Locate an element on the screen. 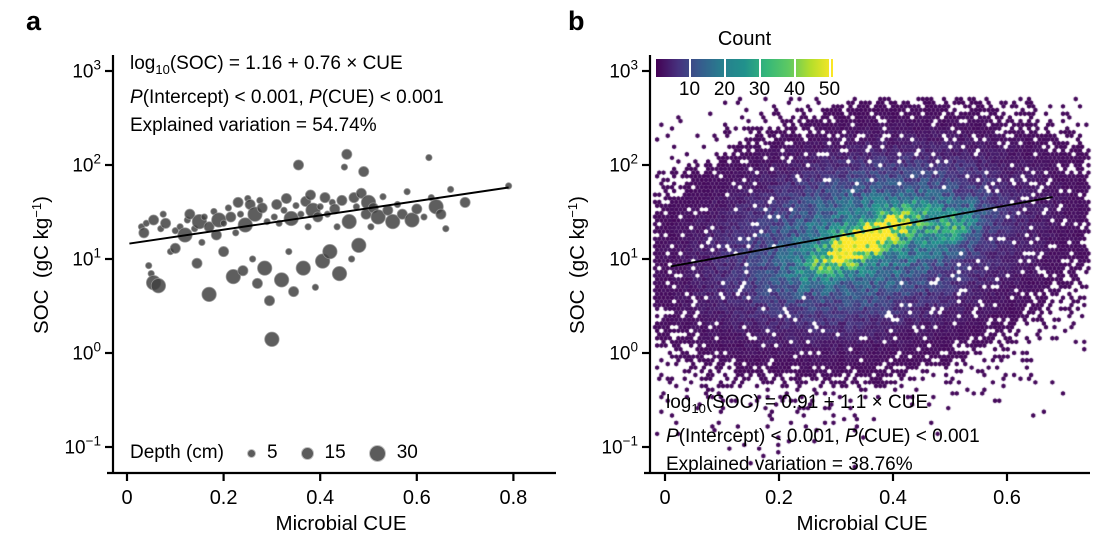 The image size is (1099, 557). panel-a-pvalues: P(Intercept) < 0.001, P(CUE) < 0.001 is located at coordinates (287, 97).